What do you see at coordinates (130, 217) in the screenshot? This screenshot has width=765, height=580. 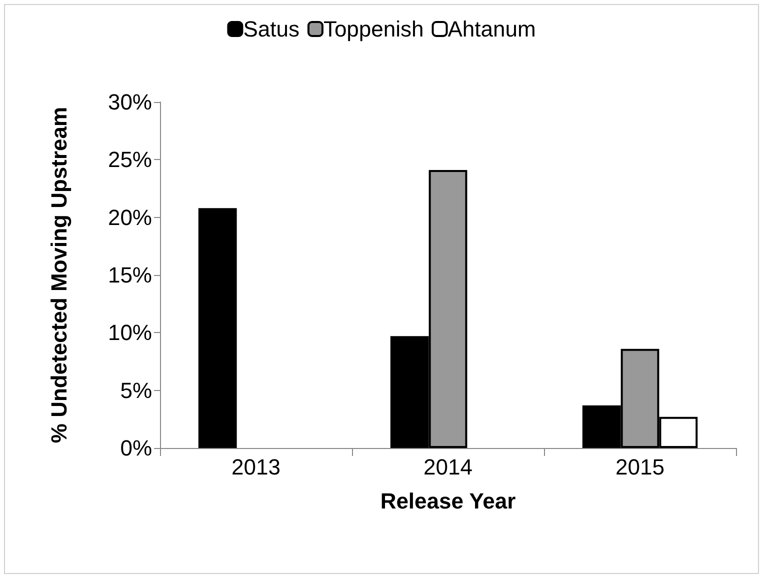 I see `y-tick-label: 20%` at bounding box center [130, 217].